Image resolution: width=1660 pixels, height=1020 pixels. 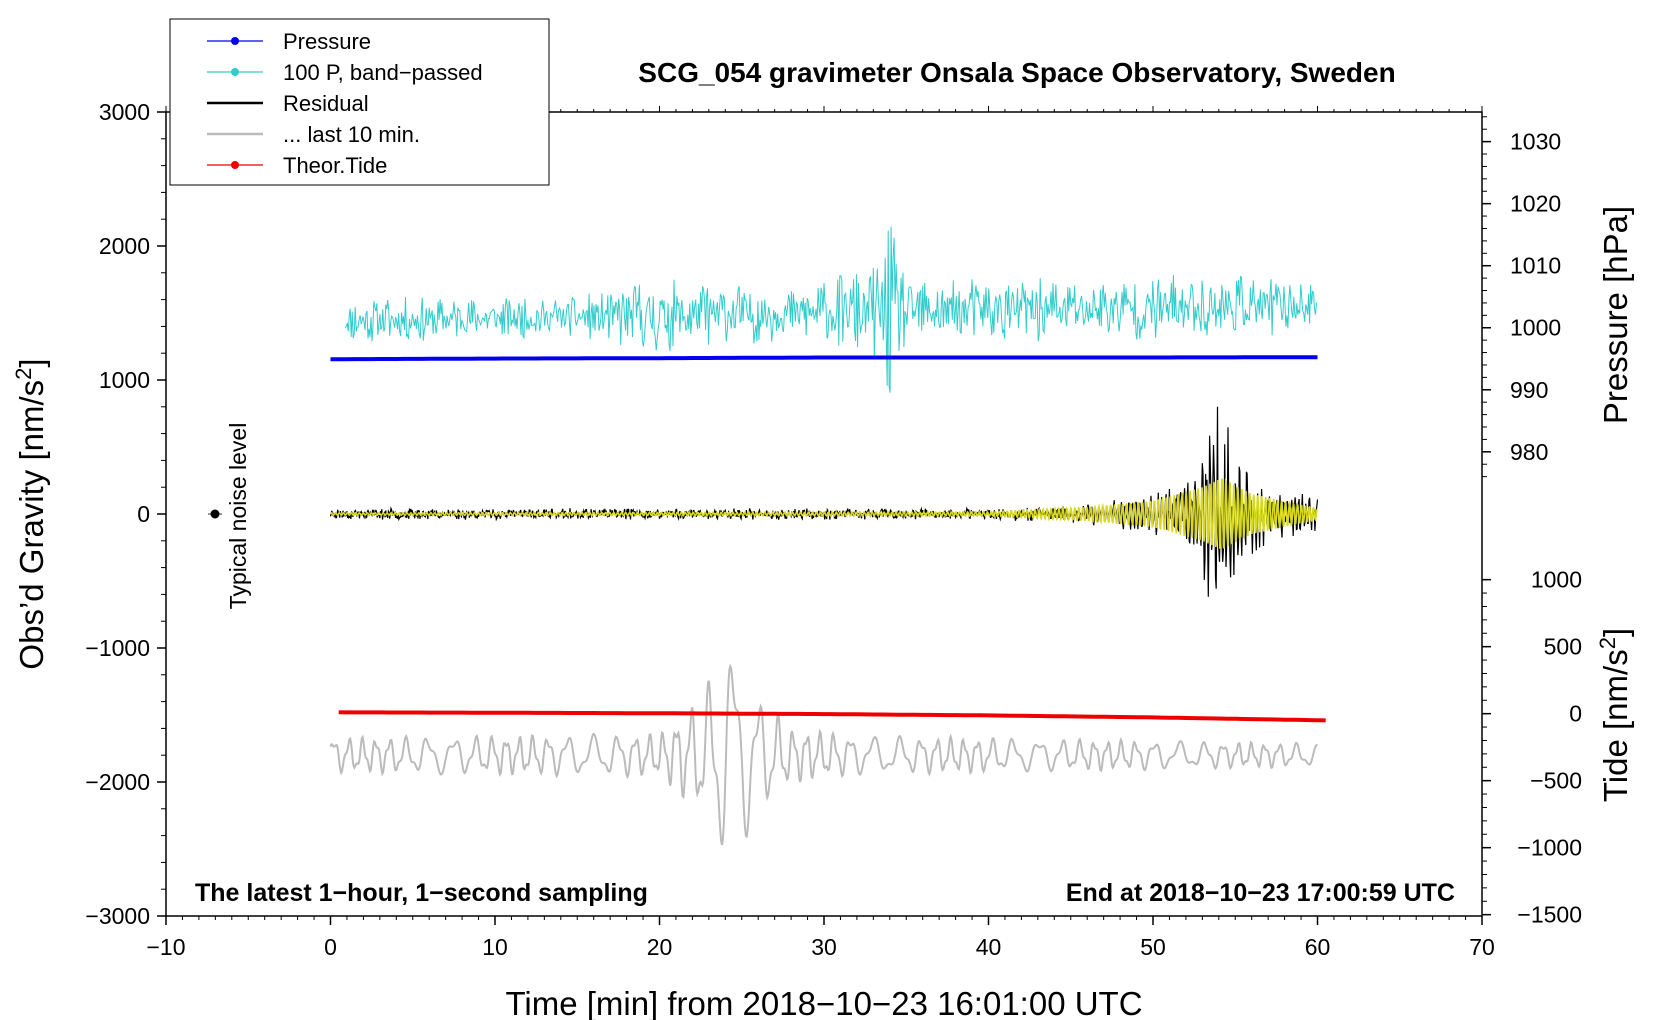 What do you see at coordinates (351, 134) in the screenshot?
I see `legend-label: ... last 10 min.` at bounding box center [351, 134].